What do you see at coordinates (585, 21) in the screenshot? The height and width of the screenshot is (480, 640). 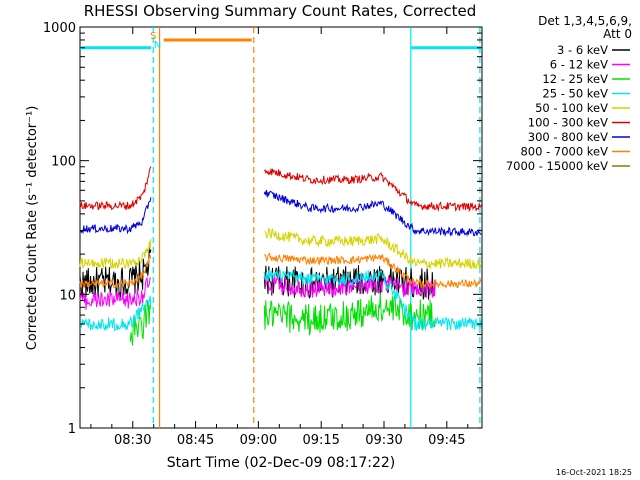 I see `legend-header-detectors: Det 1,3,4,5,6,9,` at bounding box center [585, 21].